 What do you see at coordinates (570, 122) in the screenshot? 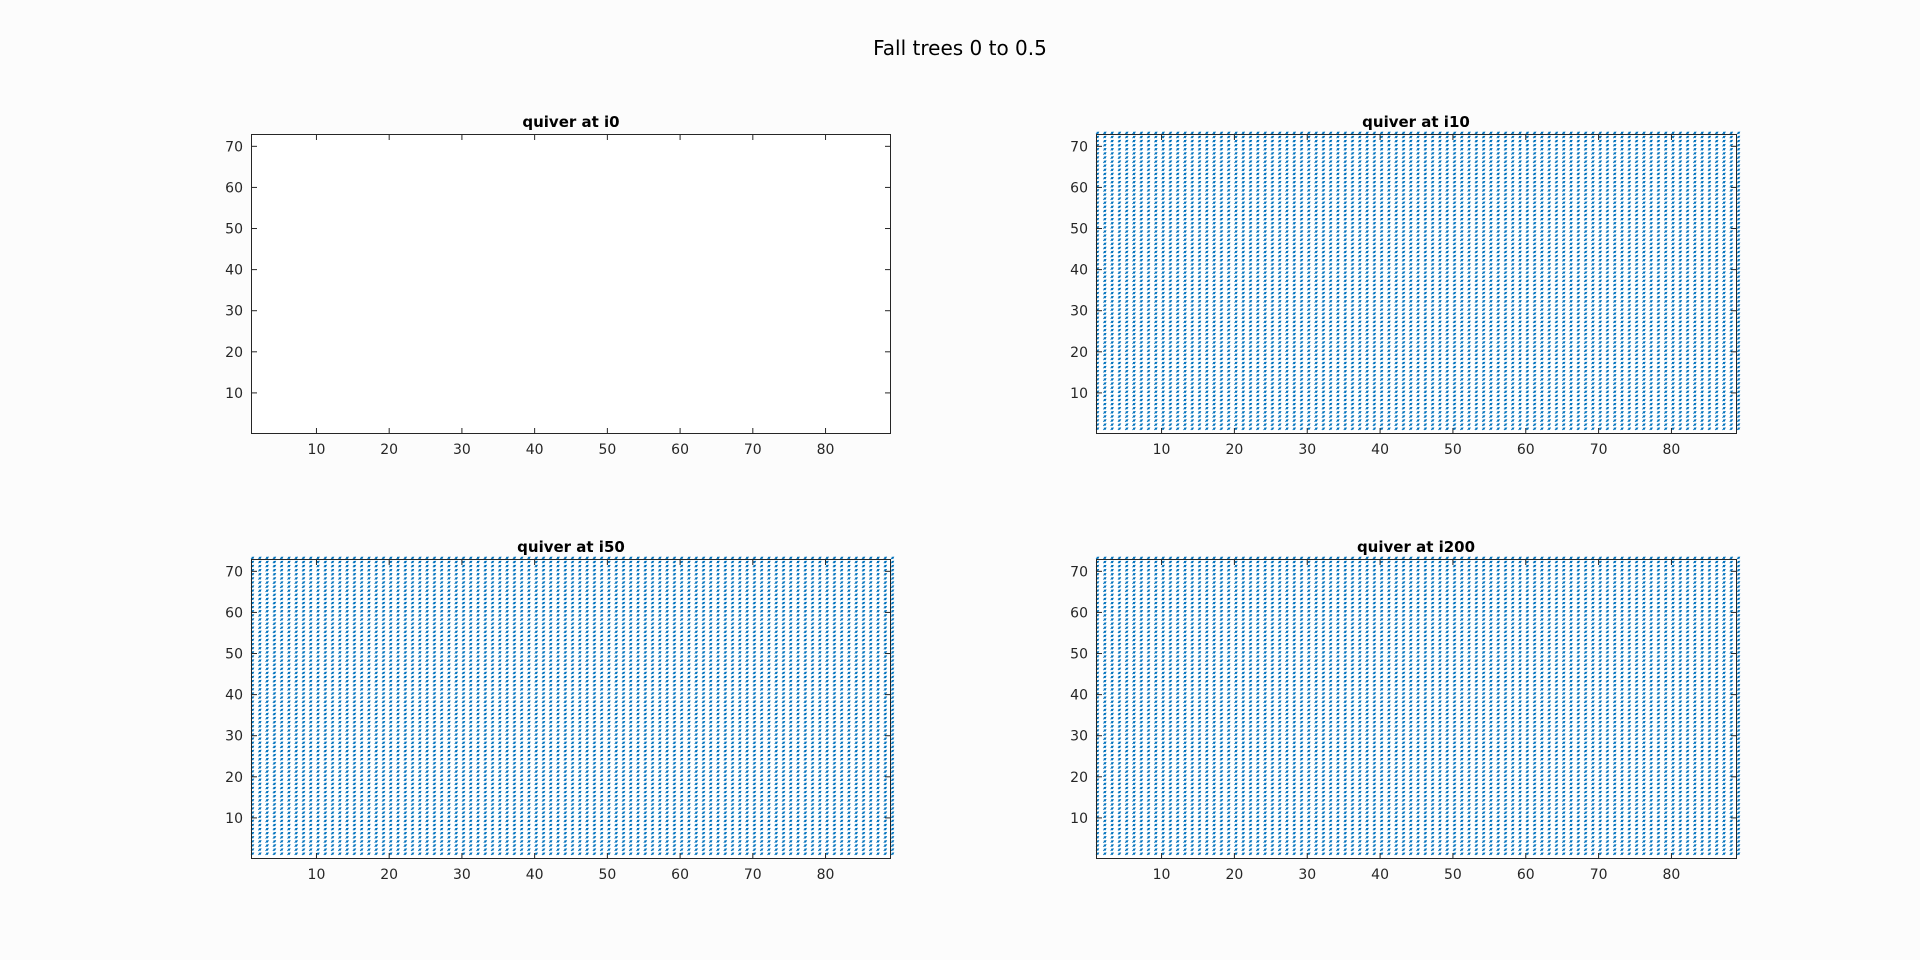
I see `subplot-title: quiver at i0` at bounding box center [570, 122].